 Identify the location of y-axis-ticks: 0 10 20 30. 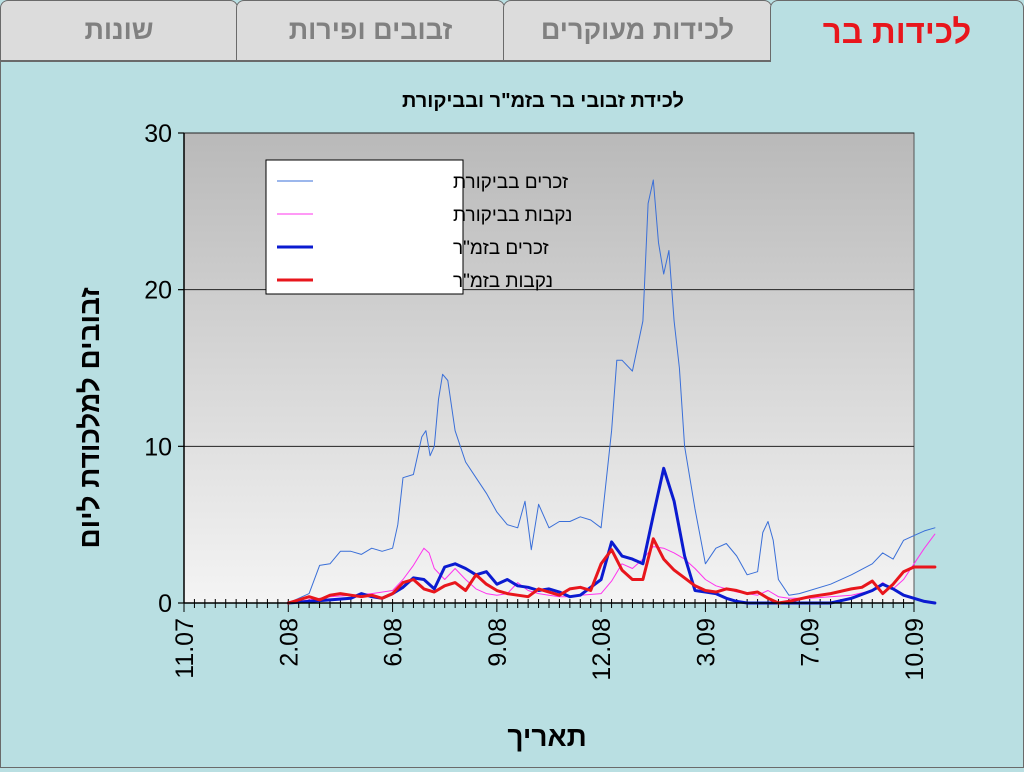
(164, 369).